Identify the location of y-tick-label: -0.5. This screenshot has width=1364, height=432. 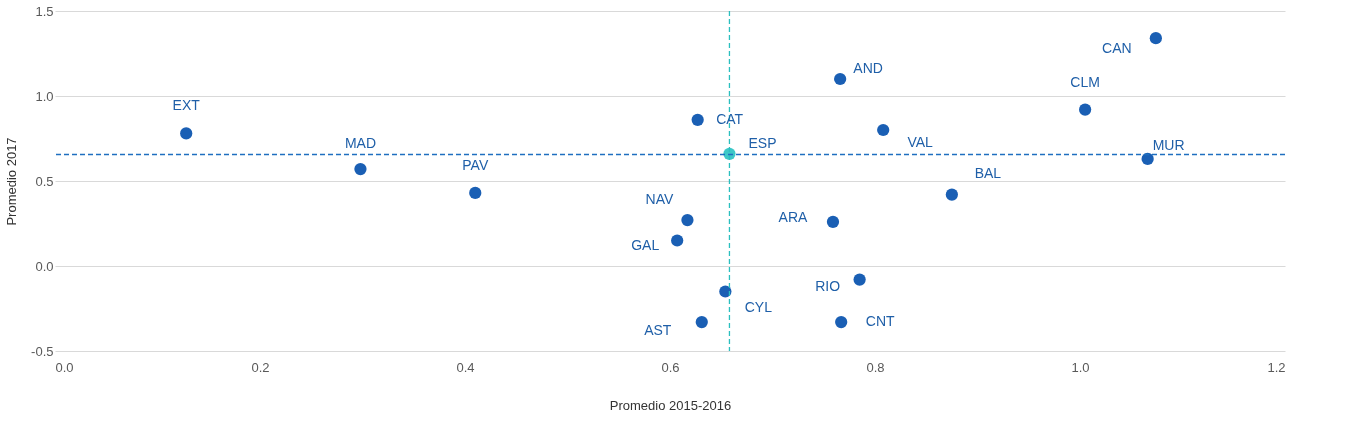
(42, 351).